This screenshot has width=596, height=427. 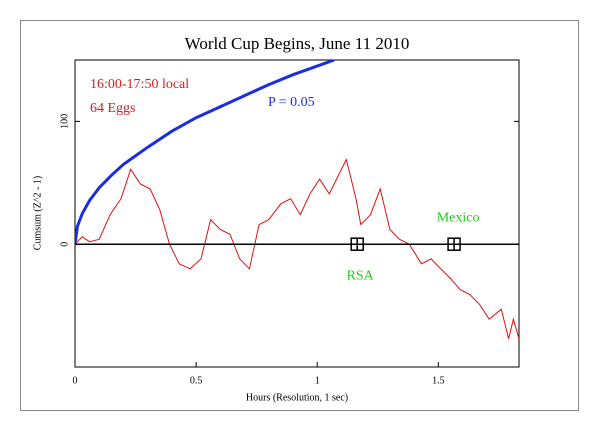 I want to click on series-label: P = 0.05, so click(x=291, y=102).